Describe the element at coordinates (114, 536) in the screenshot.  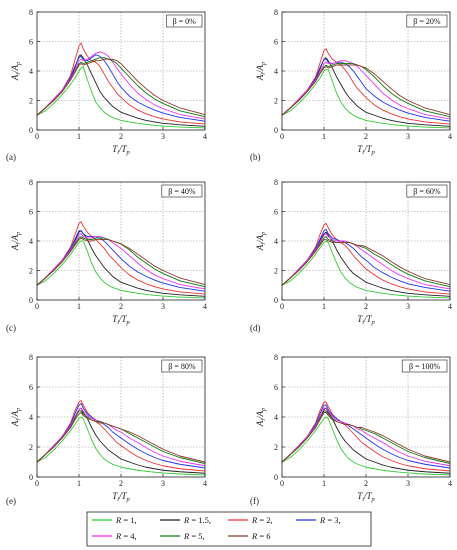
I see `legend-item: R = 4,` at that location.